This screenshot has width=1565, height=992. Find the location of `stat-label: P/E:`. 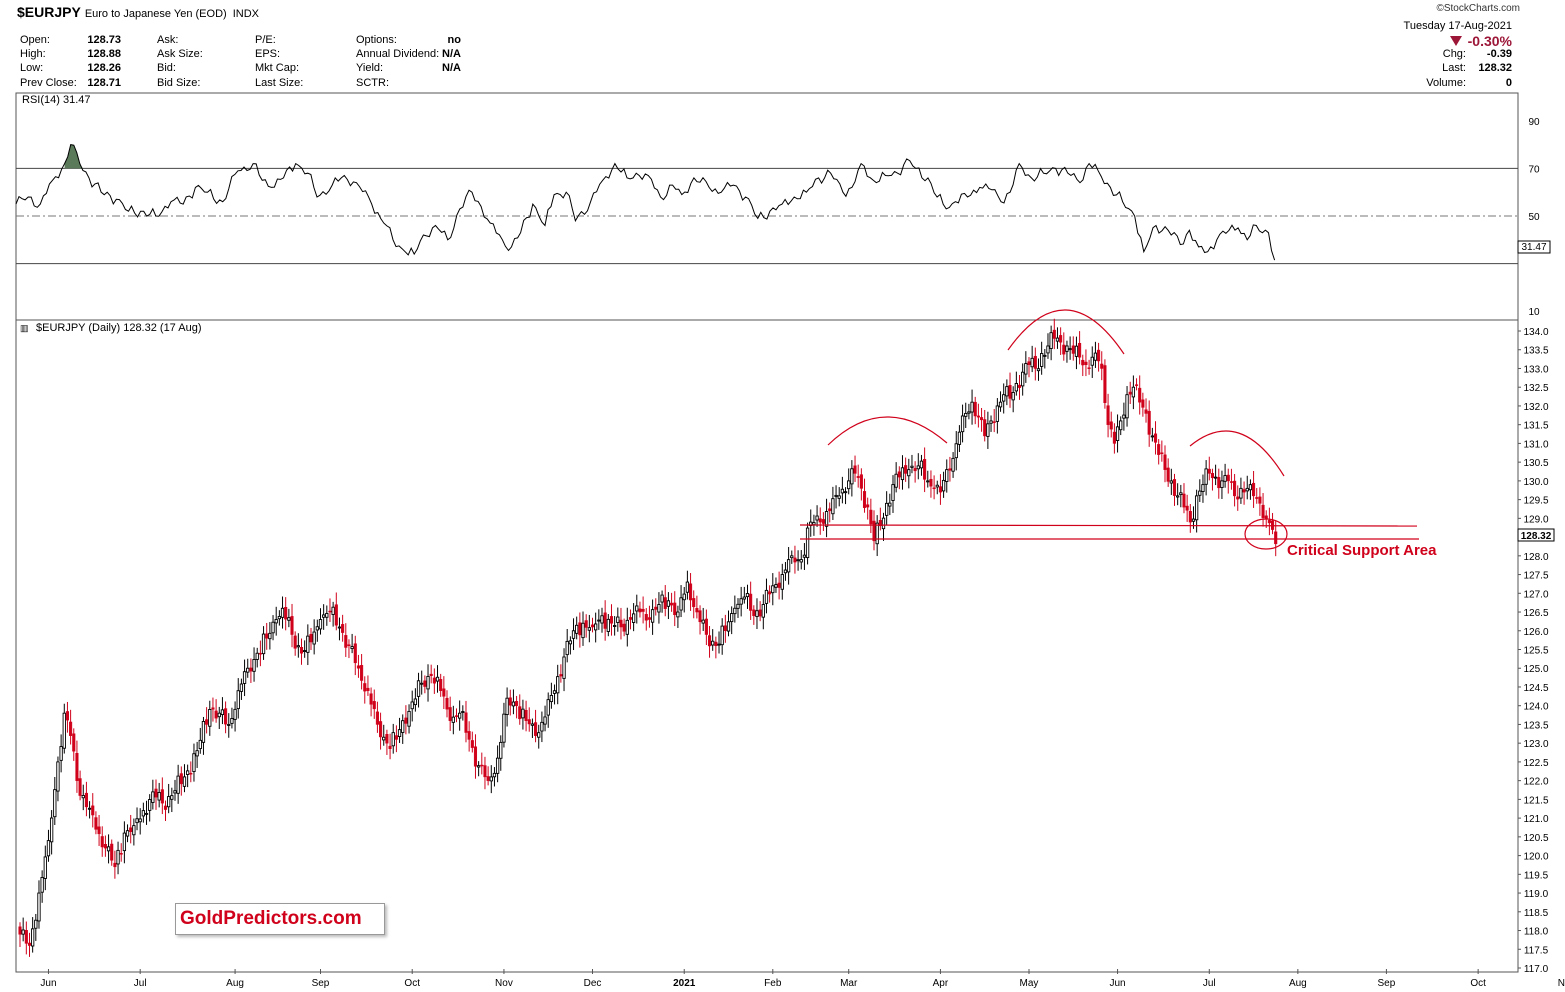

stat-label: P/E: is located at coordinates (265, 40).